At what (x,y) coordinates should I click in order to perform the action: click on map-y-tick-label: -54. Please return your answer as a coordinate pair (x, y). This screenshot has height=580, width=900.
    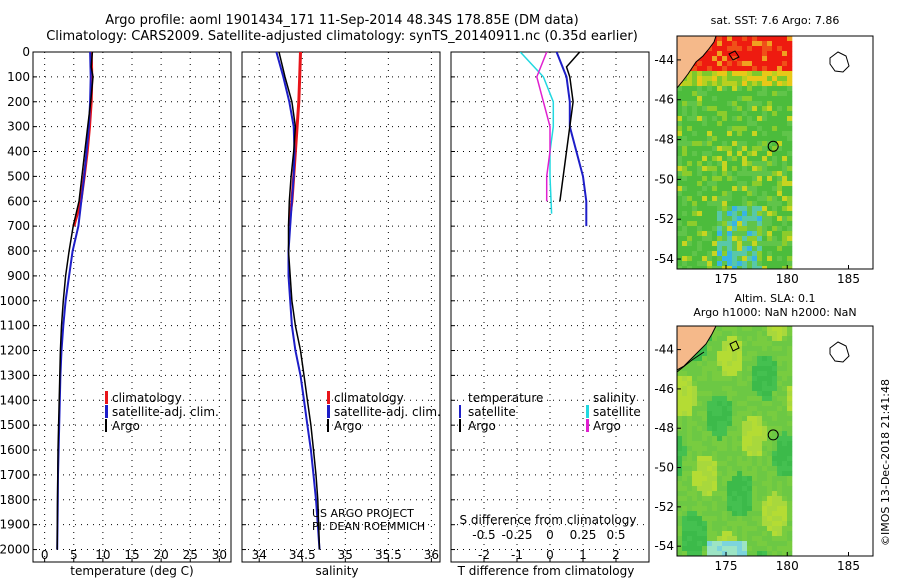
    Looking at the image, I should click on (664, 259).